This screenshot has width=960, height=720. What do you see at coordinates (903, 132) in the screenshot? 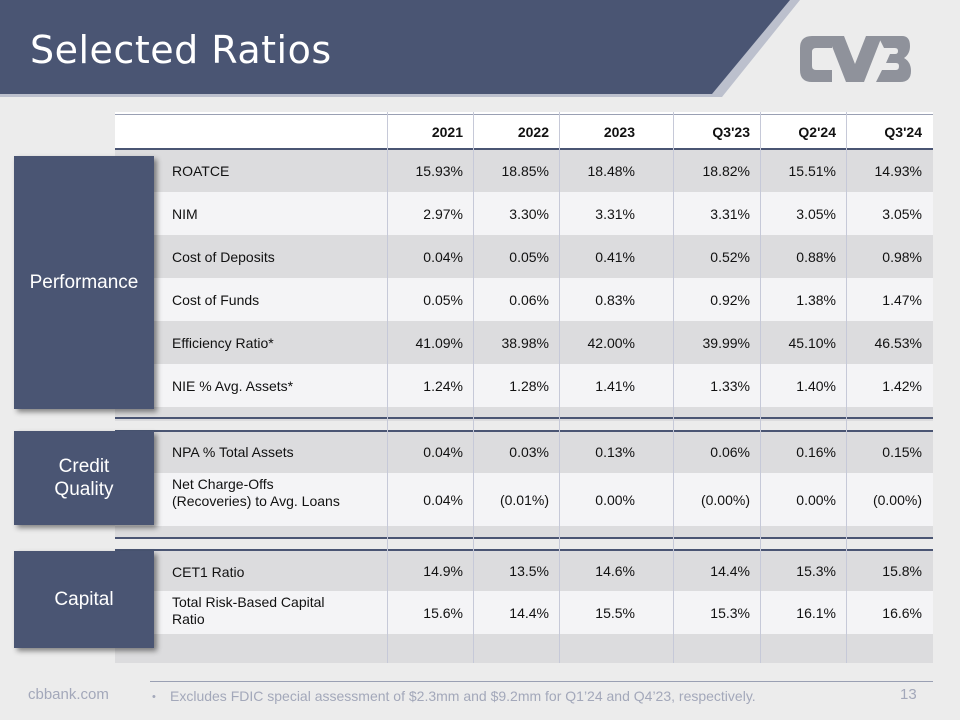
I see `column-header: Q3'24` at bounding box center [903, 132].